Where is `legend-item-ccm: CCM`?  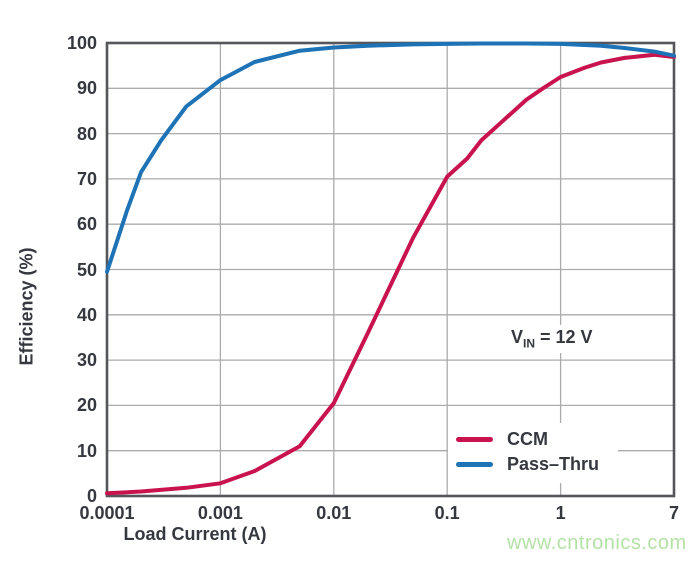
legend-item-ccm: CCM is located at coordinates (537, 439).